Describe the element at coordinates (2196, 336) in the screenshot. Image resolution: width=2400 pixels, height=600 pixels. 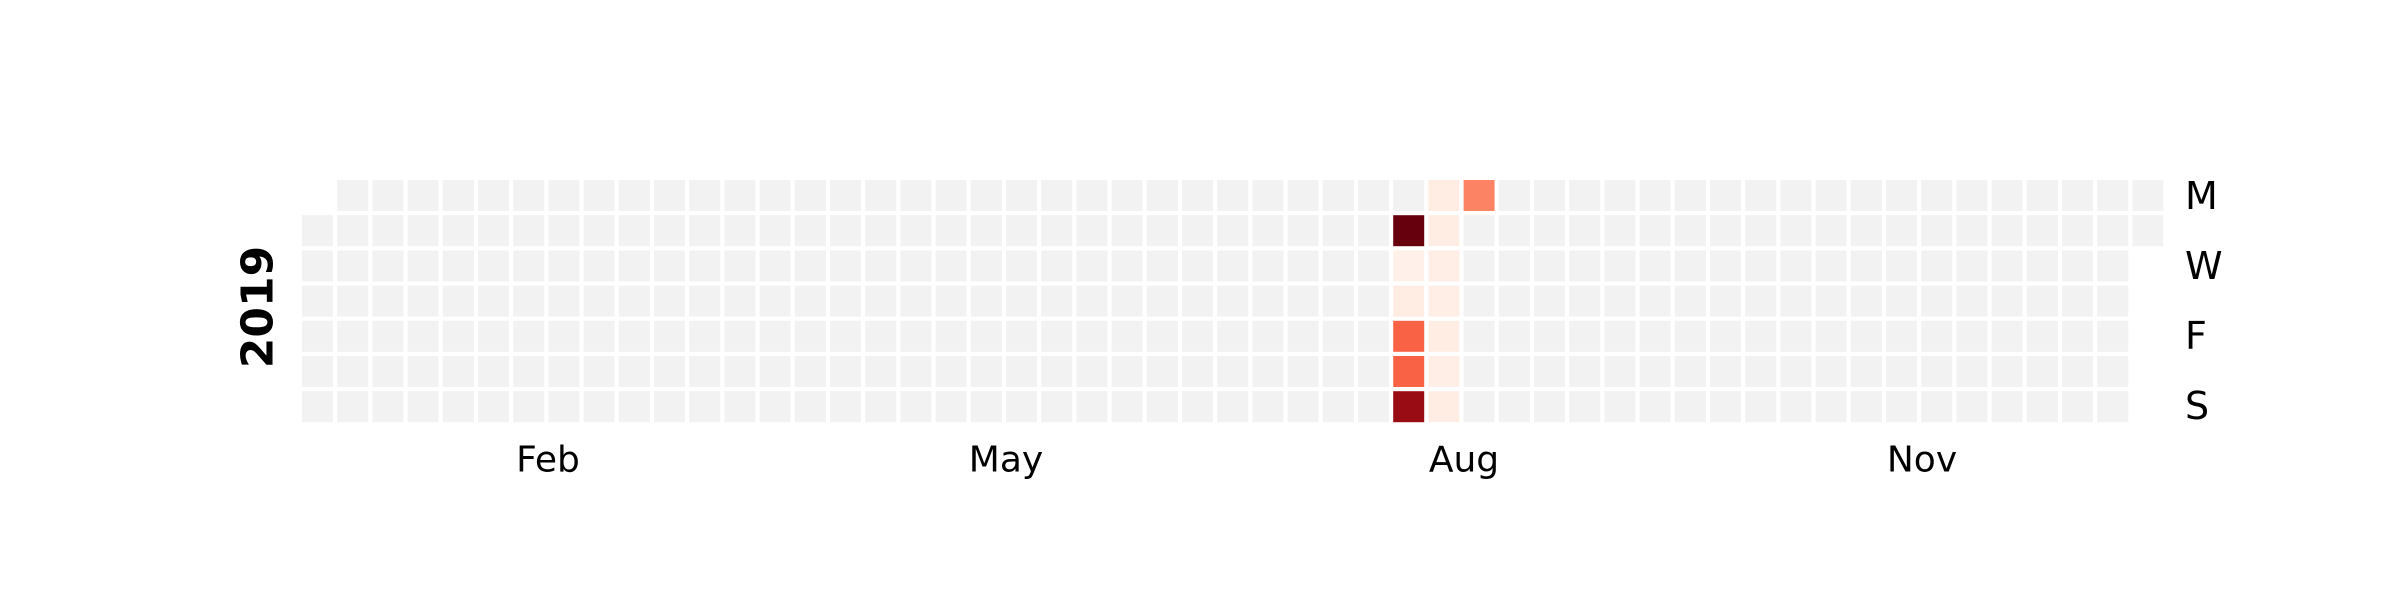
I see `weekday-label-friday: F` at that location.